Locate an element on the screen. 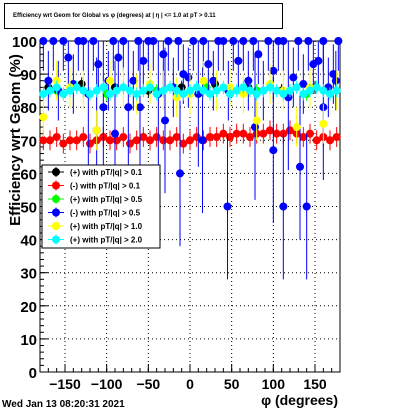 The height and width of the screenshot is (414, 400). y-tick-label: 40 is located at coordinates (28, 241).